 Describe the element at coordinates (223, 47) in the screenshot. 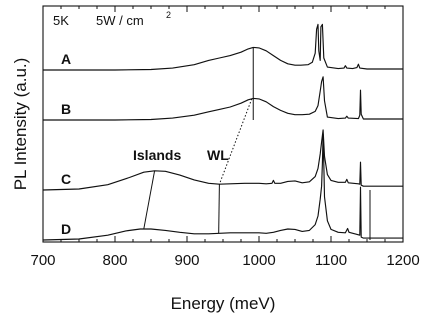

I see `series-line-a` at that location.